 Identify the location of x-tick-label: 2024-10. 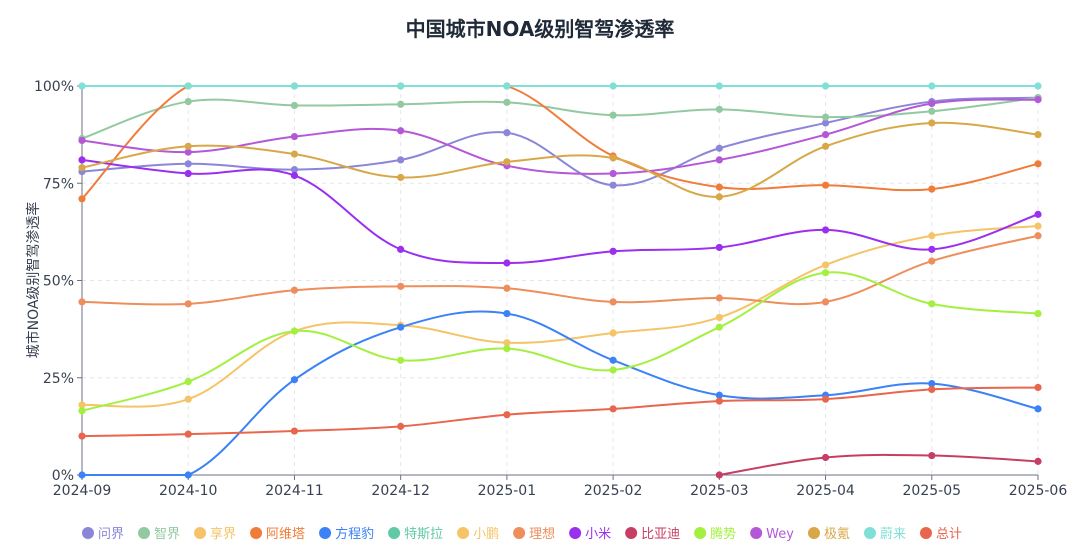
(188, 491).